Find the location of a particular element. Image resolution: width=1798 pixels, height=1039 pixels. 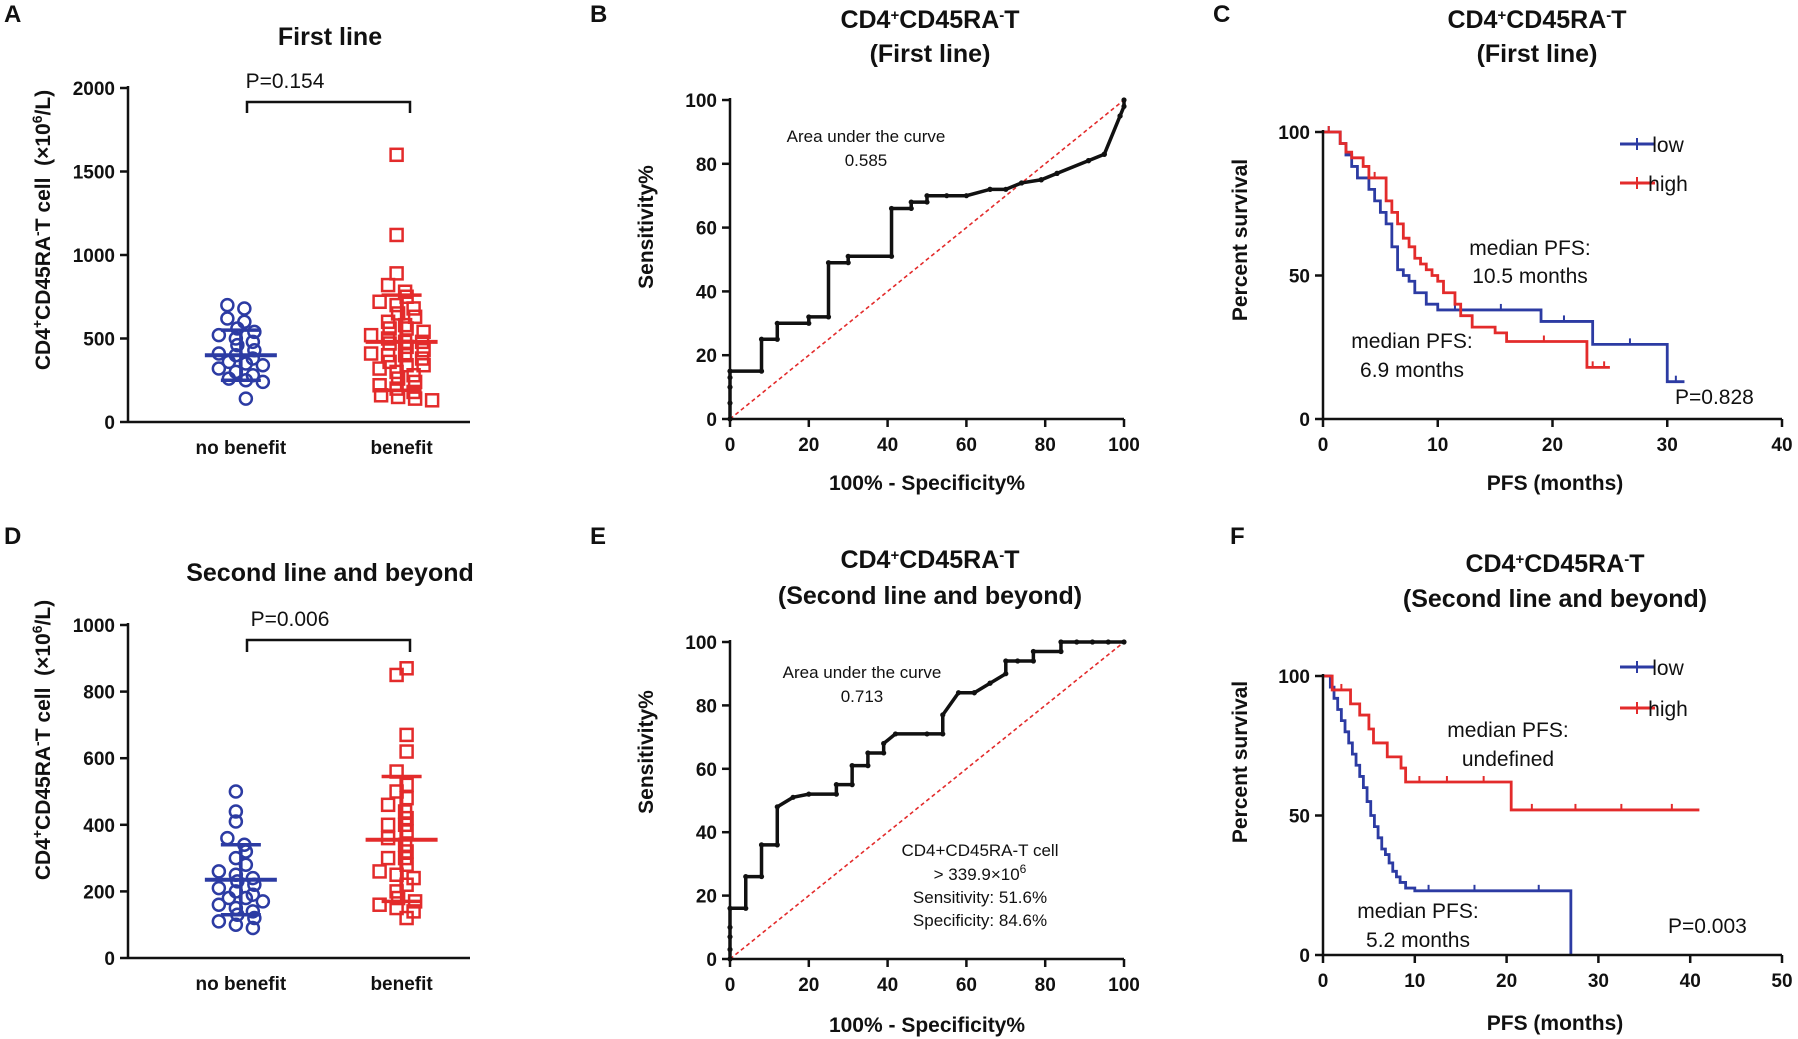

panel-f-y-tick-label: 0 is located at coordinates (1304, 956).